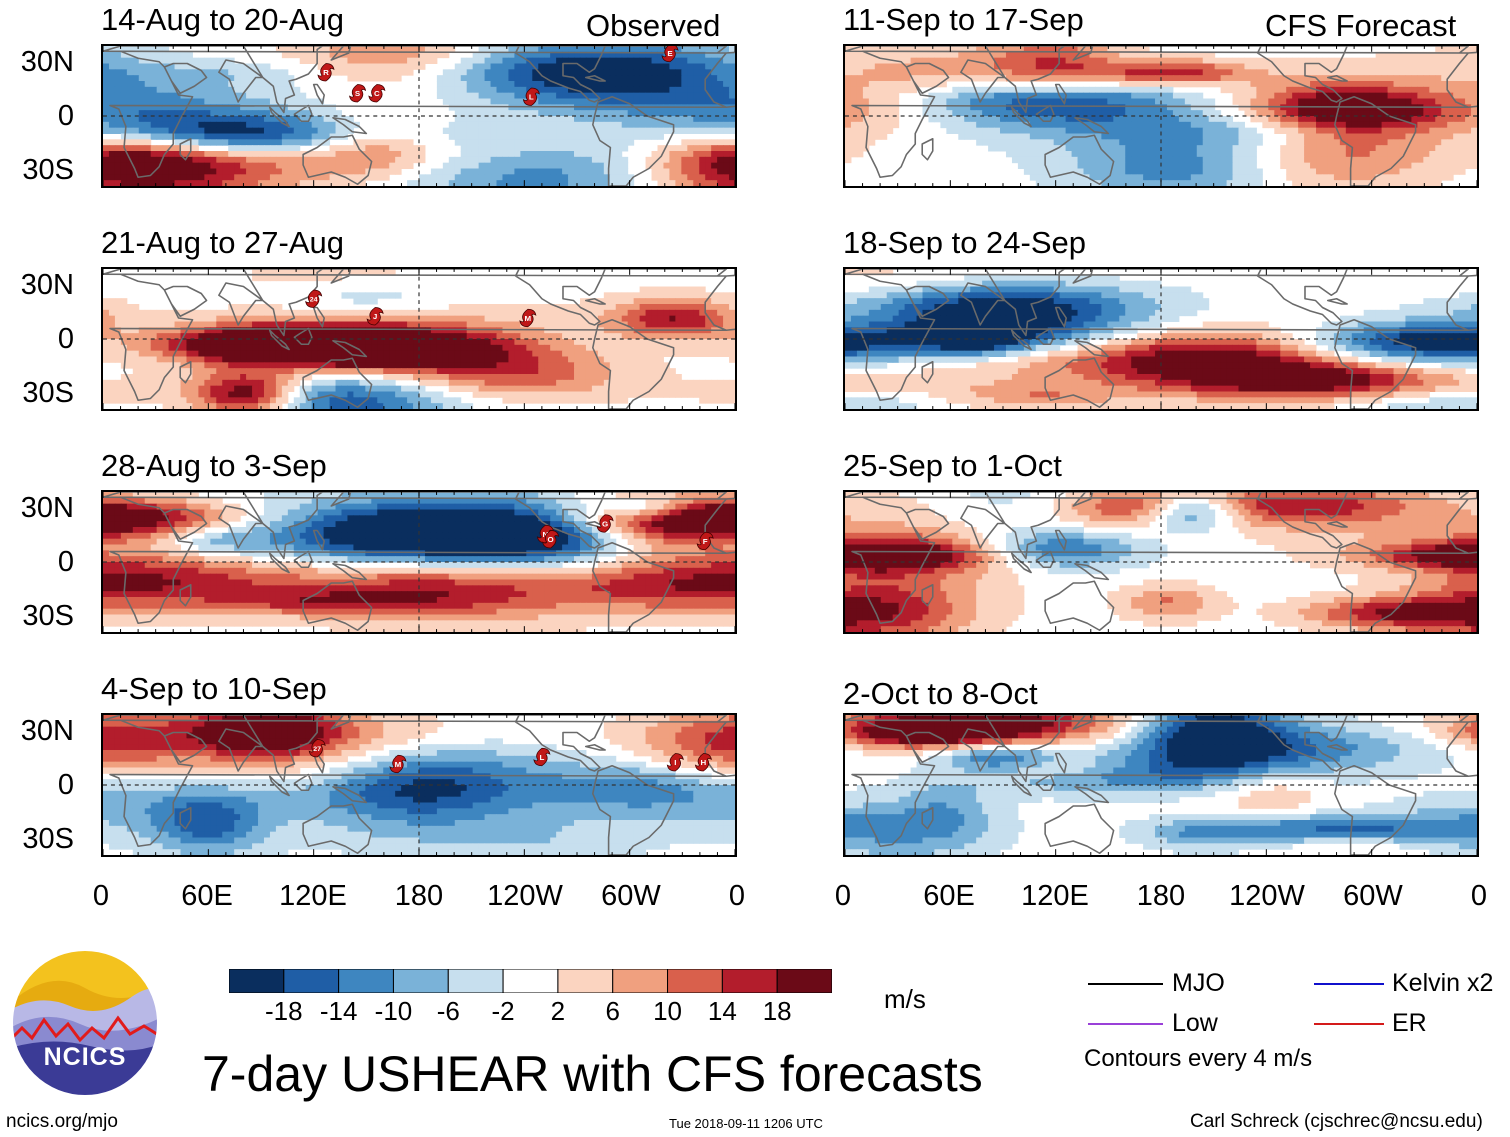  I want to click on map-panel-25sep-1oct, so click(1161, 562).